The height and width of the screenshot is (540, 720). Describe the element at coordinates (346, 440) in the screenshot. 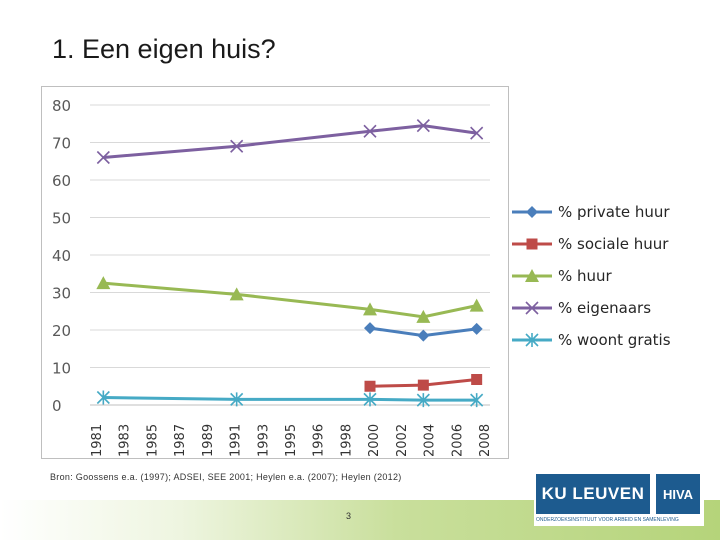

I see `x-tick-label: 1998` at that location.